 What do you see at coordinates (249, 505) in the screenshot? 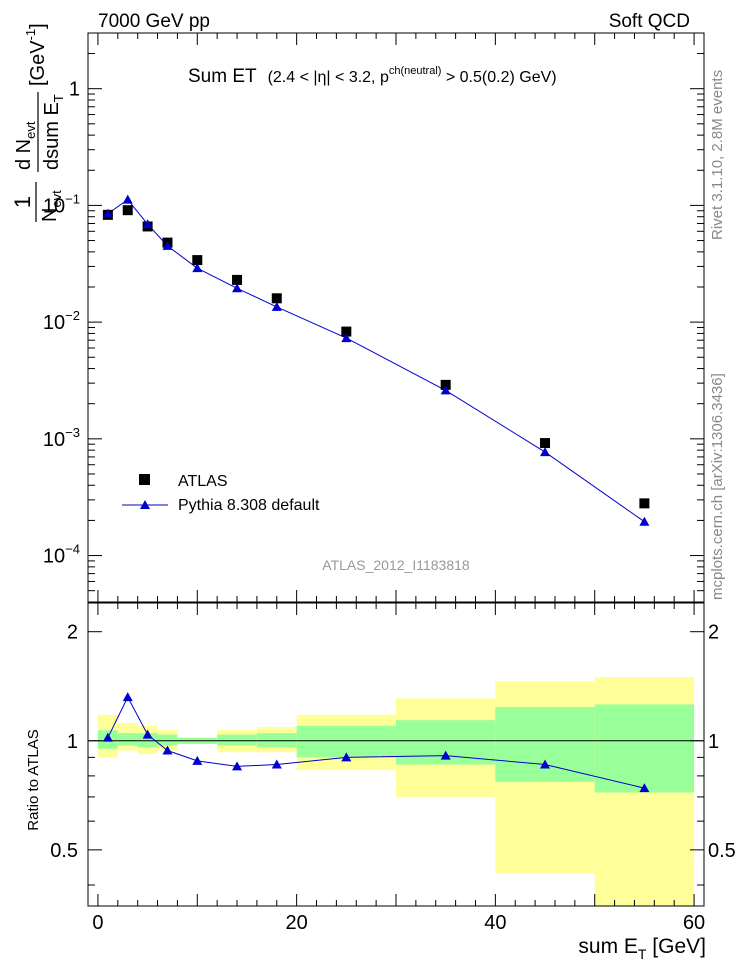
I see `legend-mc-label: Pythia 8.308 default` at bounding box center [249, 505].